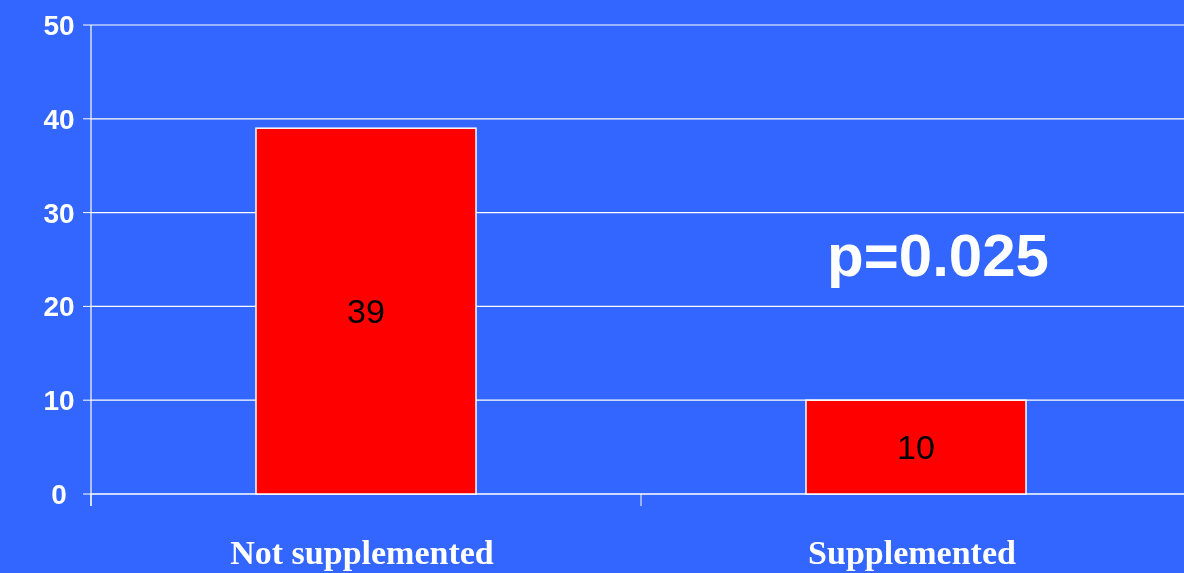 This screenshot has width=1184, height=573. What do you see at coordinates (59, 25) in the screenshot?
I see `y-tick-label: 50` at bounding box center [59, 25].